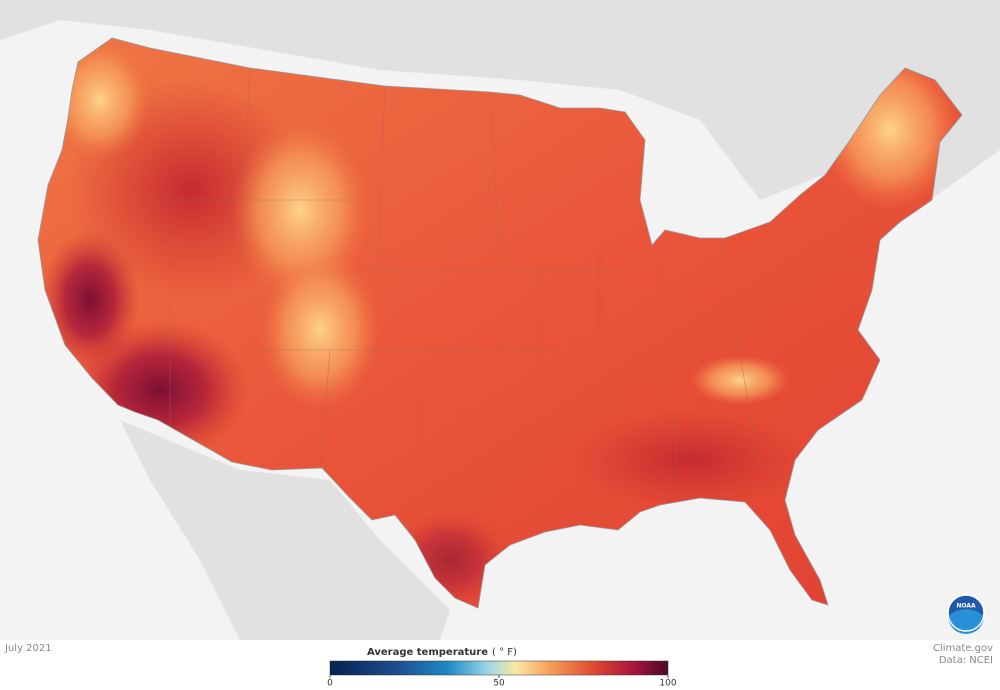  What do you see at coordinates (963, 648) in the screenshot?
I see `credit: Climate.gov` at bounding box center [963, 648].